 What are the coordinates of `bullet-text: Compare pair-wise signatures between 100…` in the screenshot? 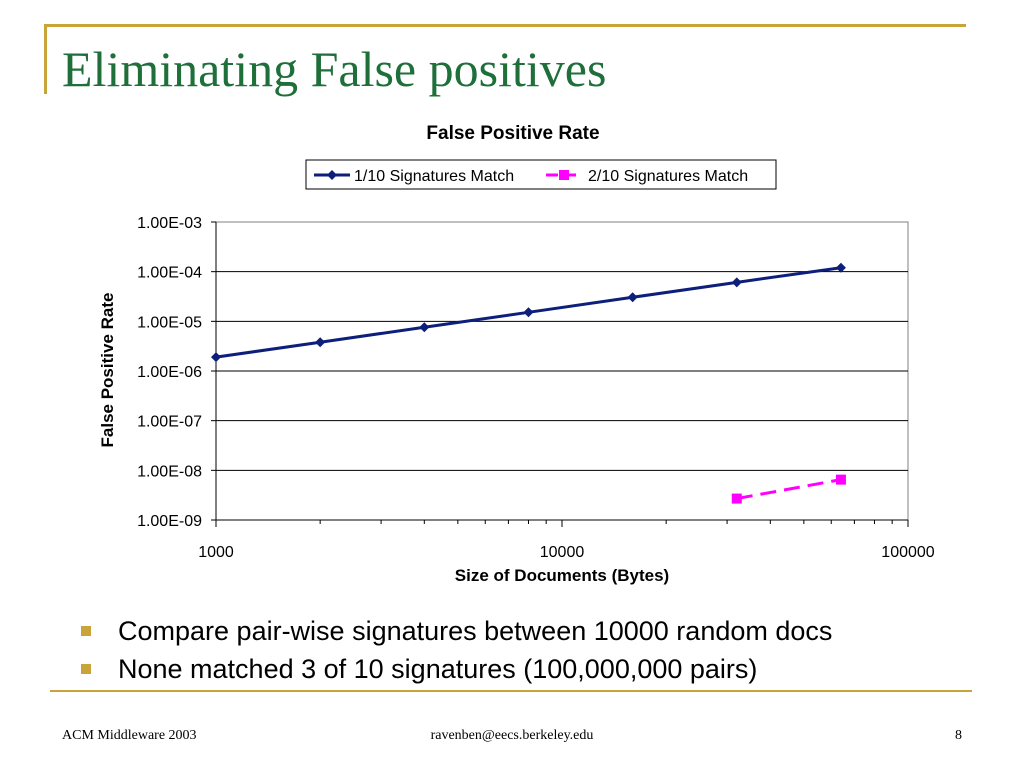 It's located at (475, 631).